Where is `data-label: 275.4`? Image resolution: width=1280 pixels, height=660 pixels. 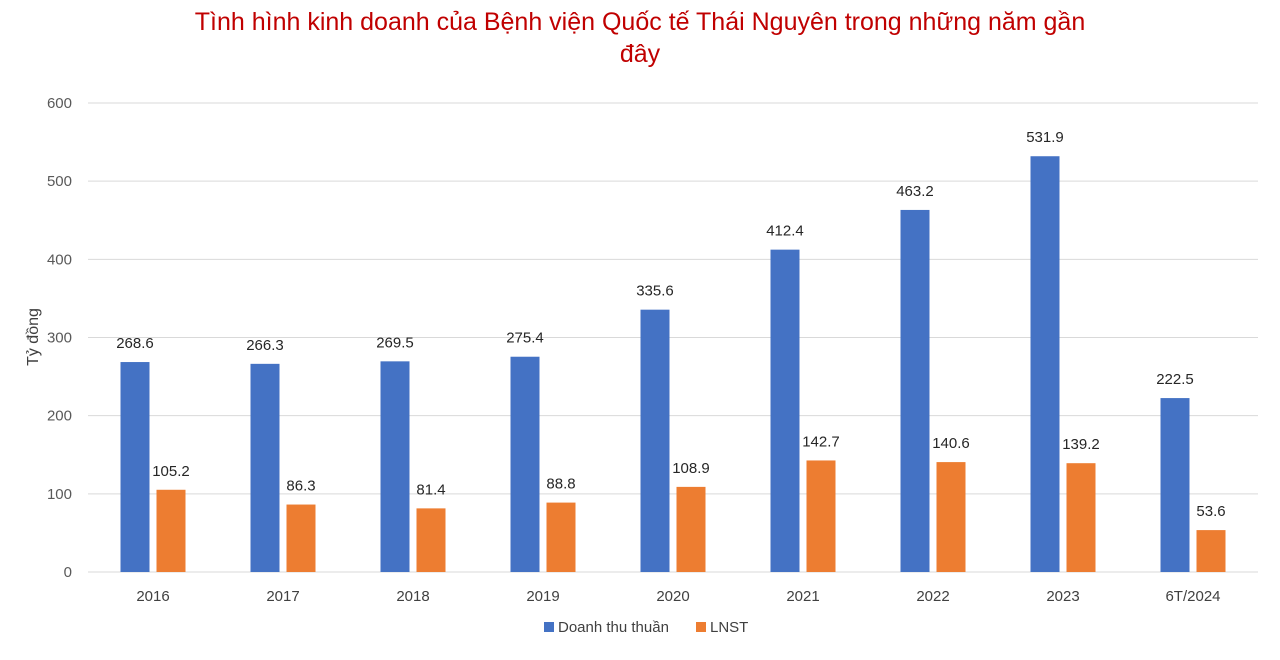
data-label: 275.4 is located at coordinates (525, 338).